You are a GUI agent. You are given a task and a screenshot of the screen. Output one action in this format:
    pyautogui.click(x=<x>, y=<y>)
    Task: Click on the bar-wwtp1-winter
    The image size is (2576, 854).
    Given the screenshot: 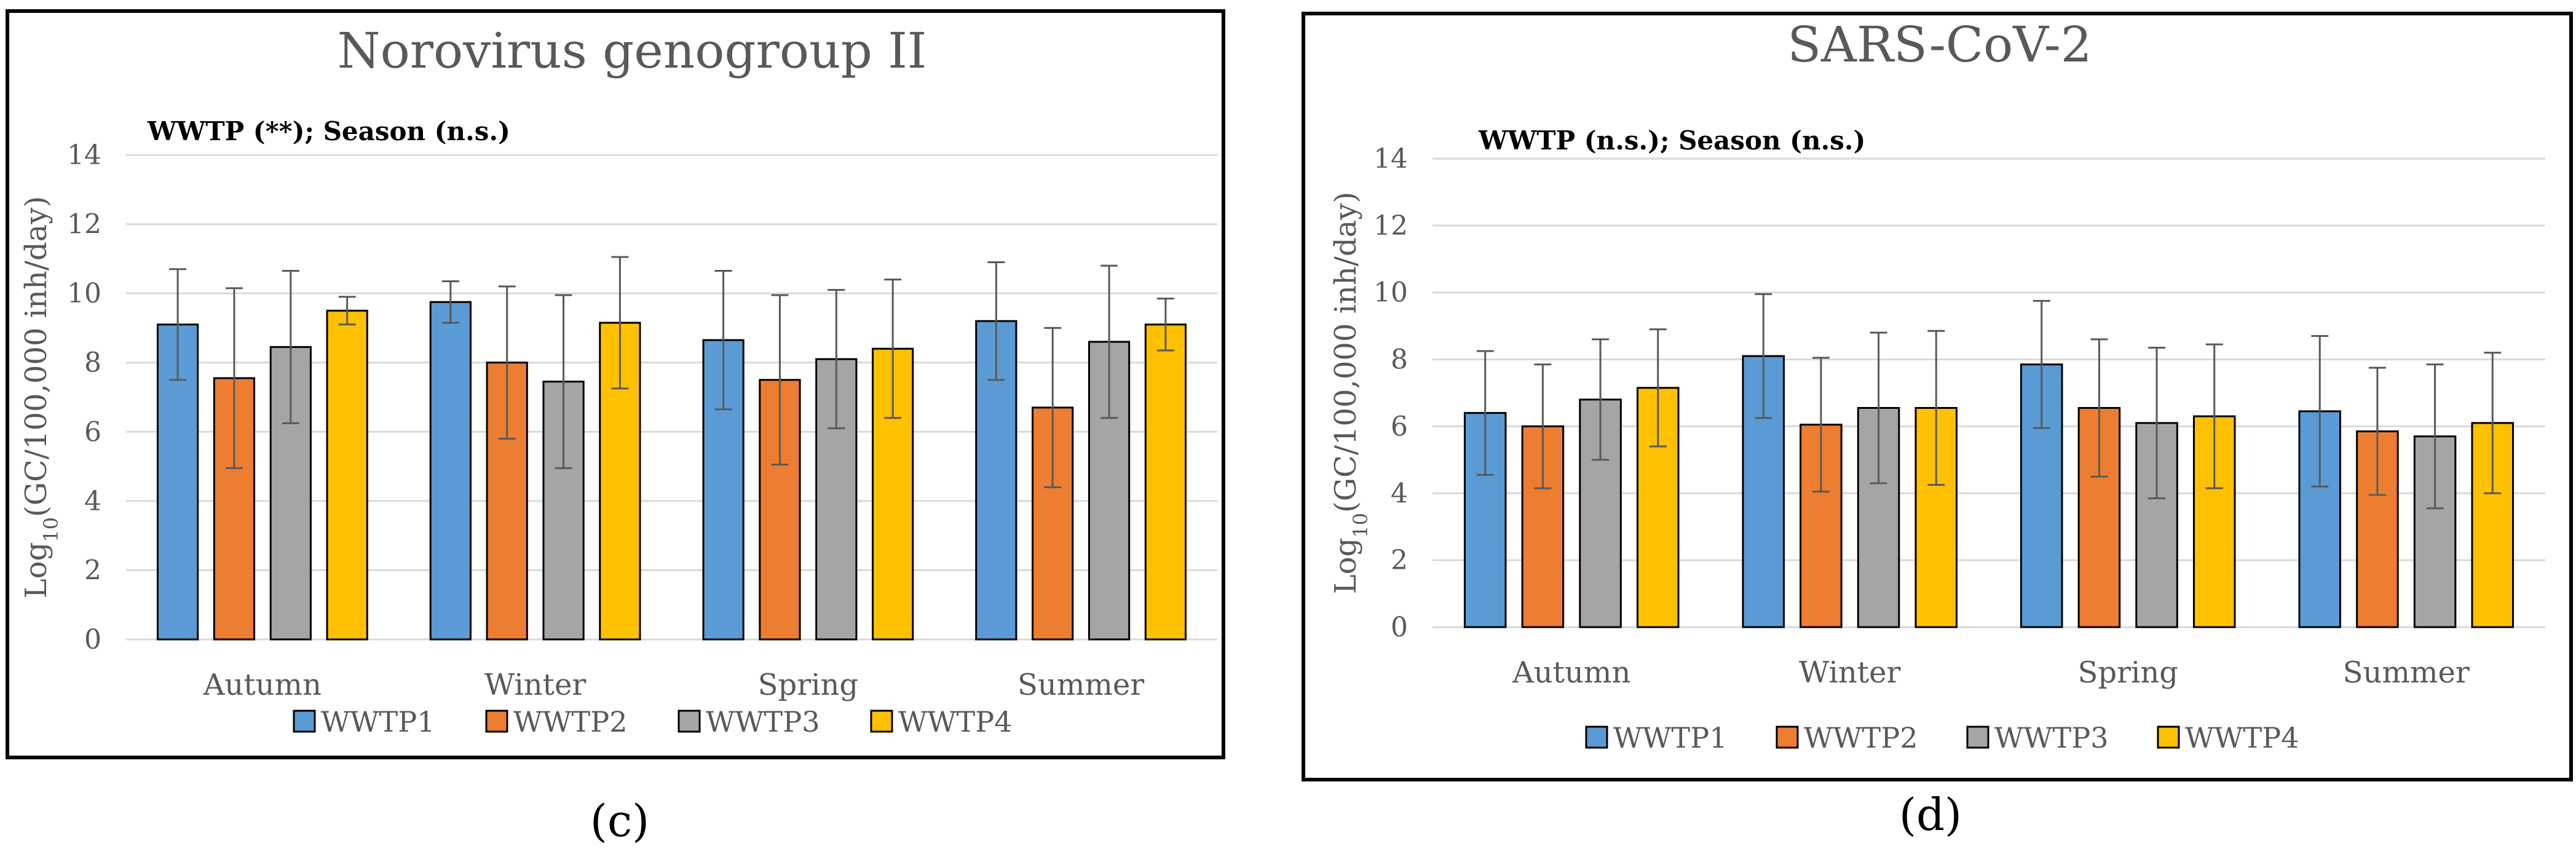 What is the action you would take?
    pyautogui.click(x=450, y=471)
    